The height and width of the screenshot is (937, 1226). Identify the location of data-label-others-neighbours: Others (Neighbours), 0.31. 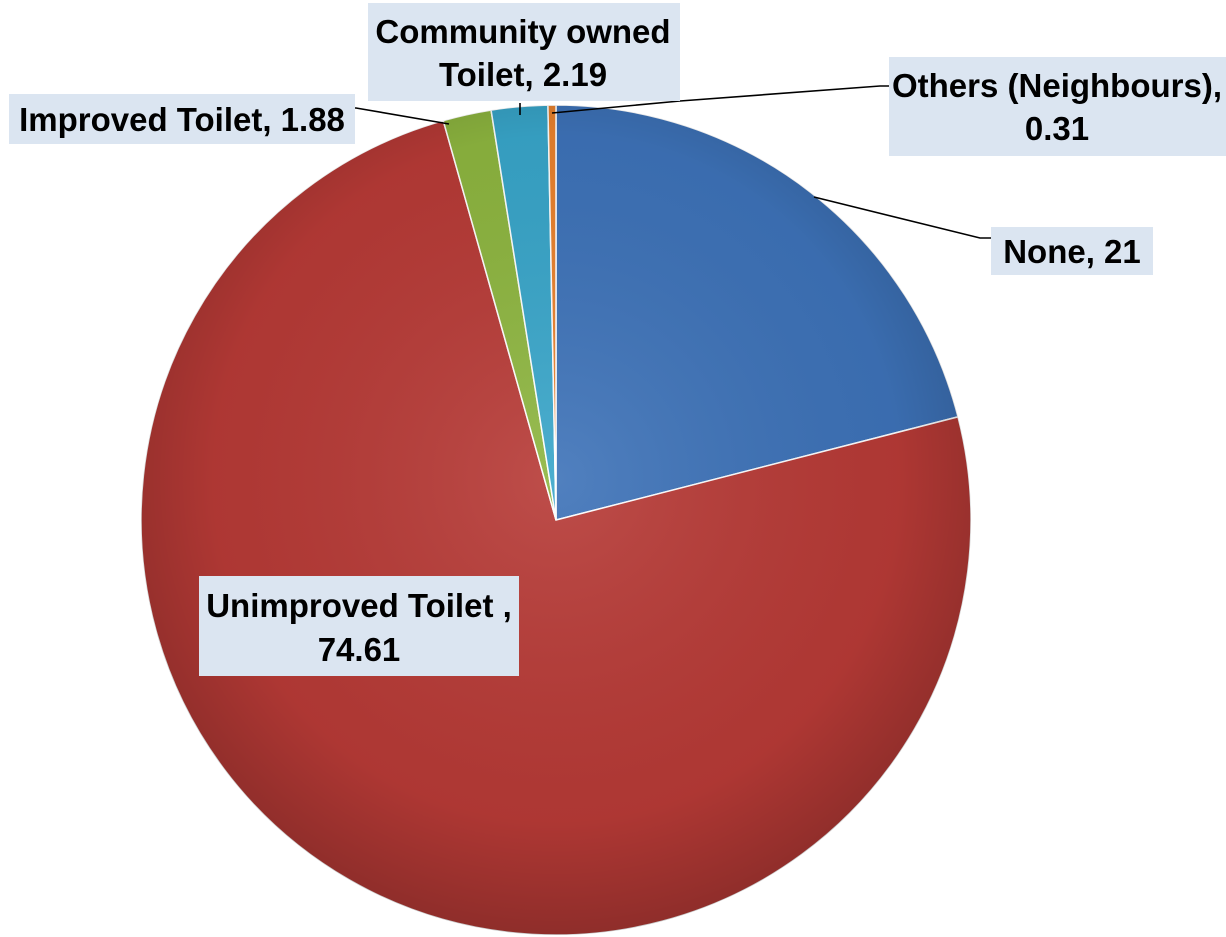
(1057, 106).